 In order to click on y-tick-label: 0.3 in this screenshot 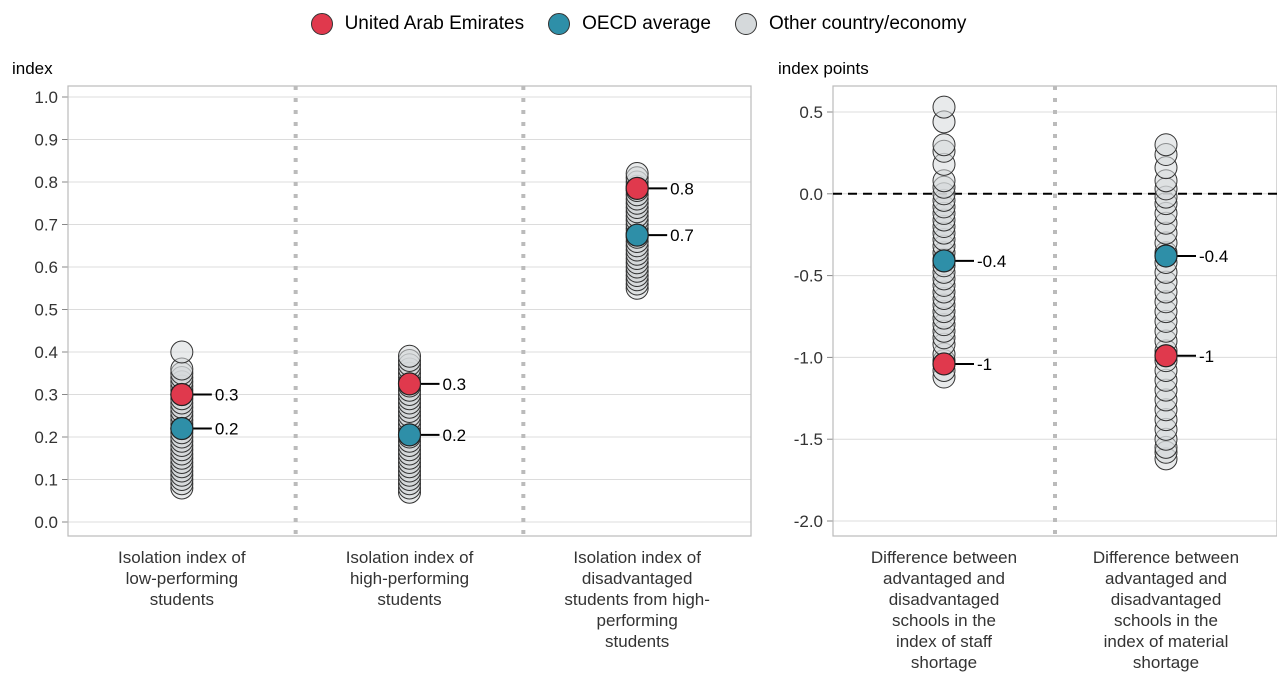, I will do `click(46, 395)`.